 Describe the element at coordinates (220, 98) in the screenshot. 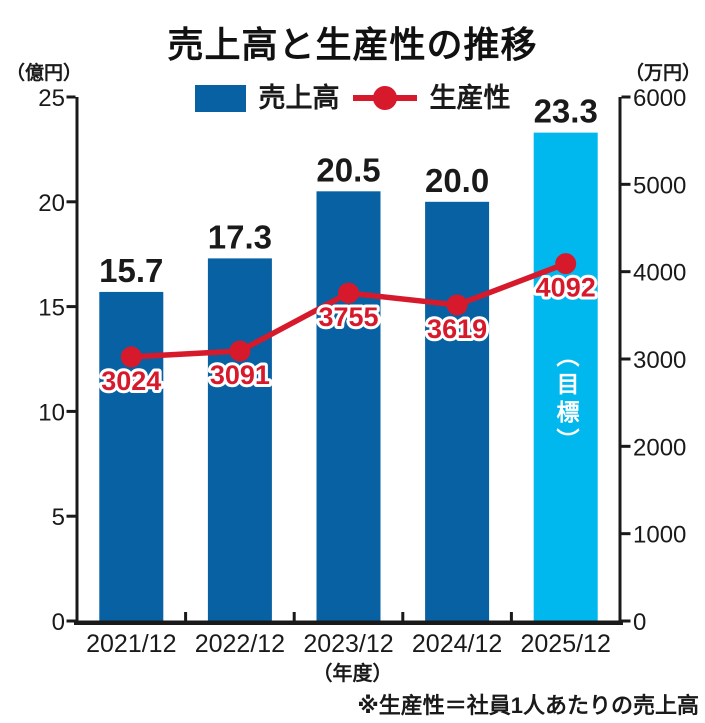

I see `bar-series-swatch` at that location.